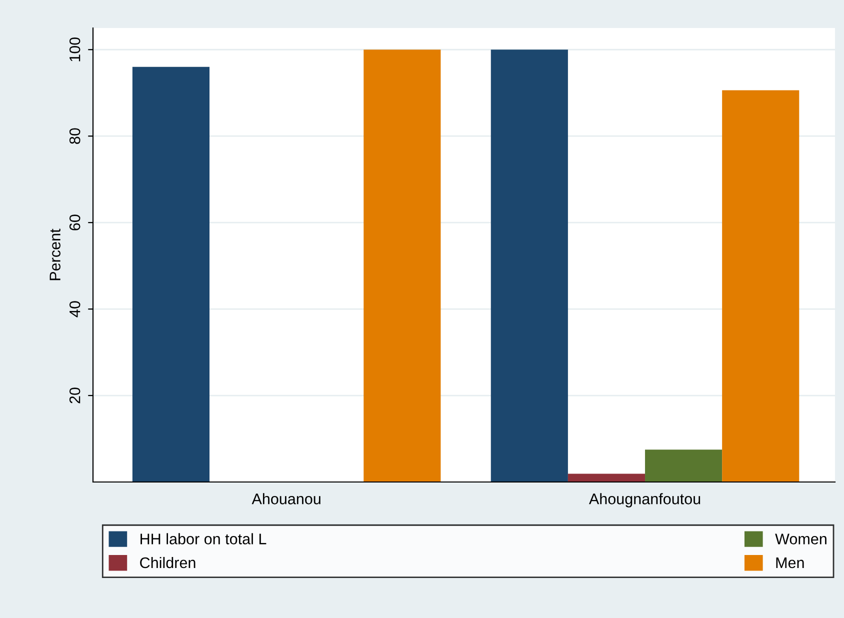  What do you see at coordinates (74, 49) in the screenshot?
I see `y-tick-label: 100` at bounding box center [74, 49].